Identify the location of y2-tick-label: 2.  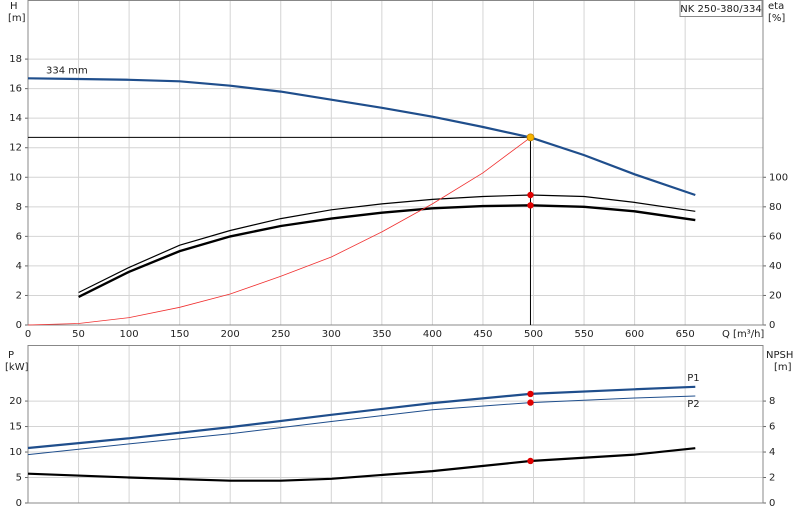
(772, 478).